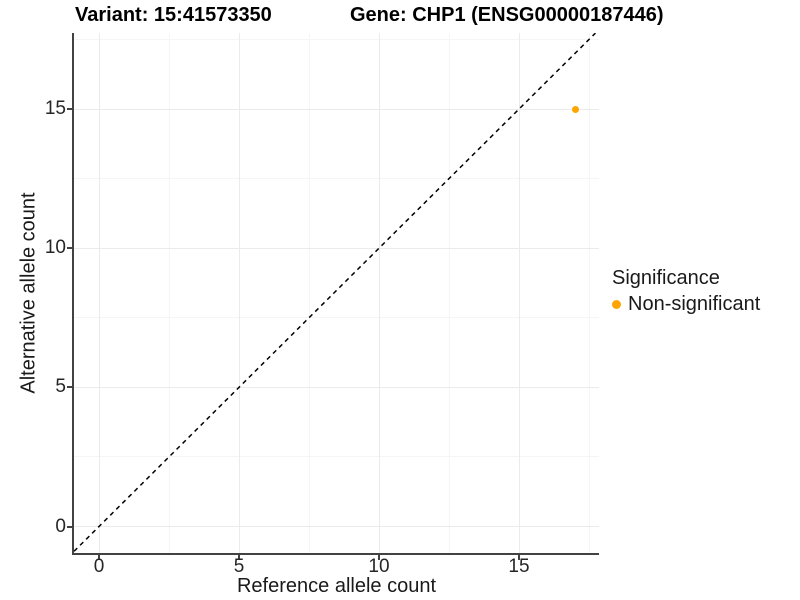 Image resolution: width=800 pixels, height=600 pixels. Describe the element at coordinates (28, 293) in the screenshot. I see `y-axis-title: Alternative allele count` at that location.